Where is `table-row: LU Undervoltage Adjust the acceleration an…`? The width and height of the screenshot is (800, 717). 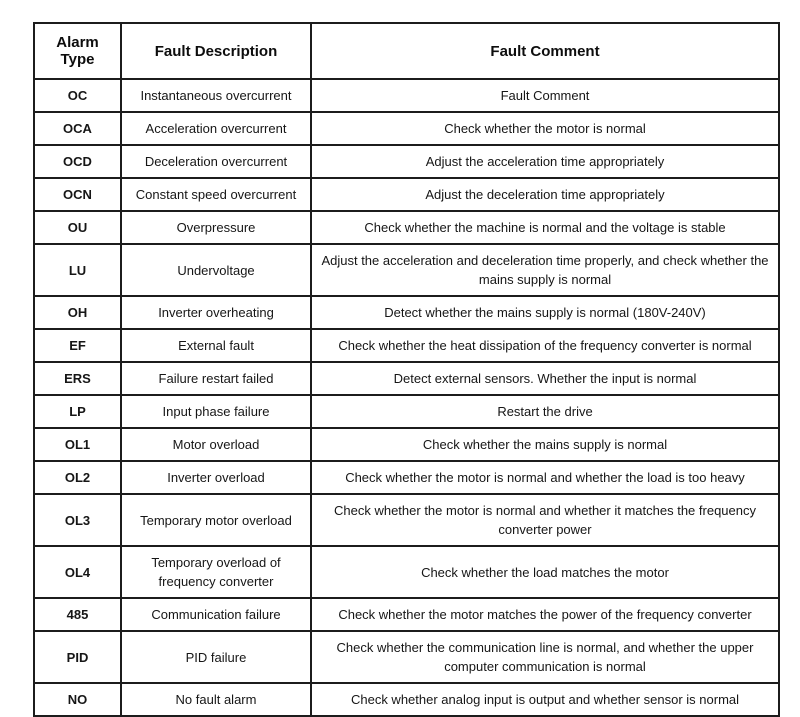
table-row: LU Undervoltage Adjust the acceleration an… is located at coordinates (406, 270).